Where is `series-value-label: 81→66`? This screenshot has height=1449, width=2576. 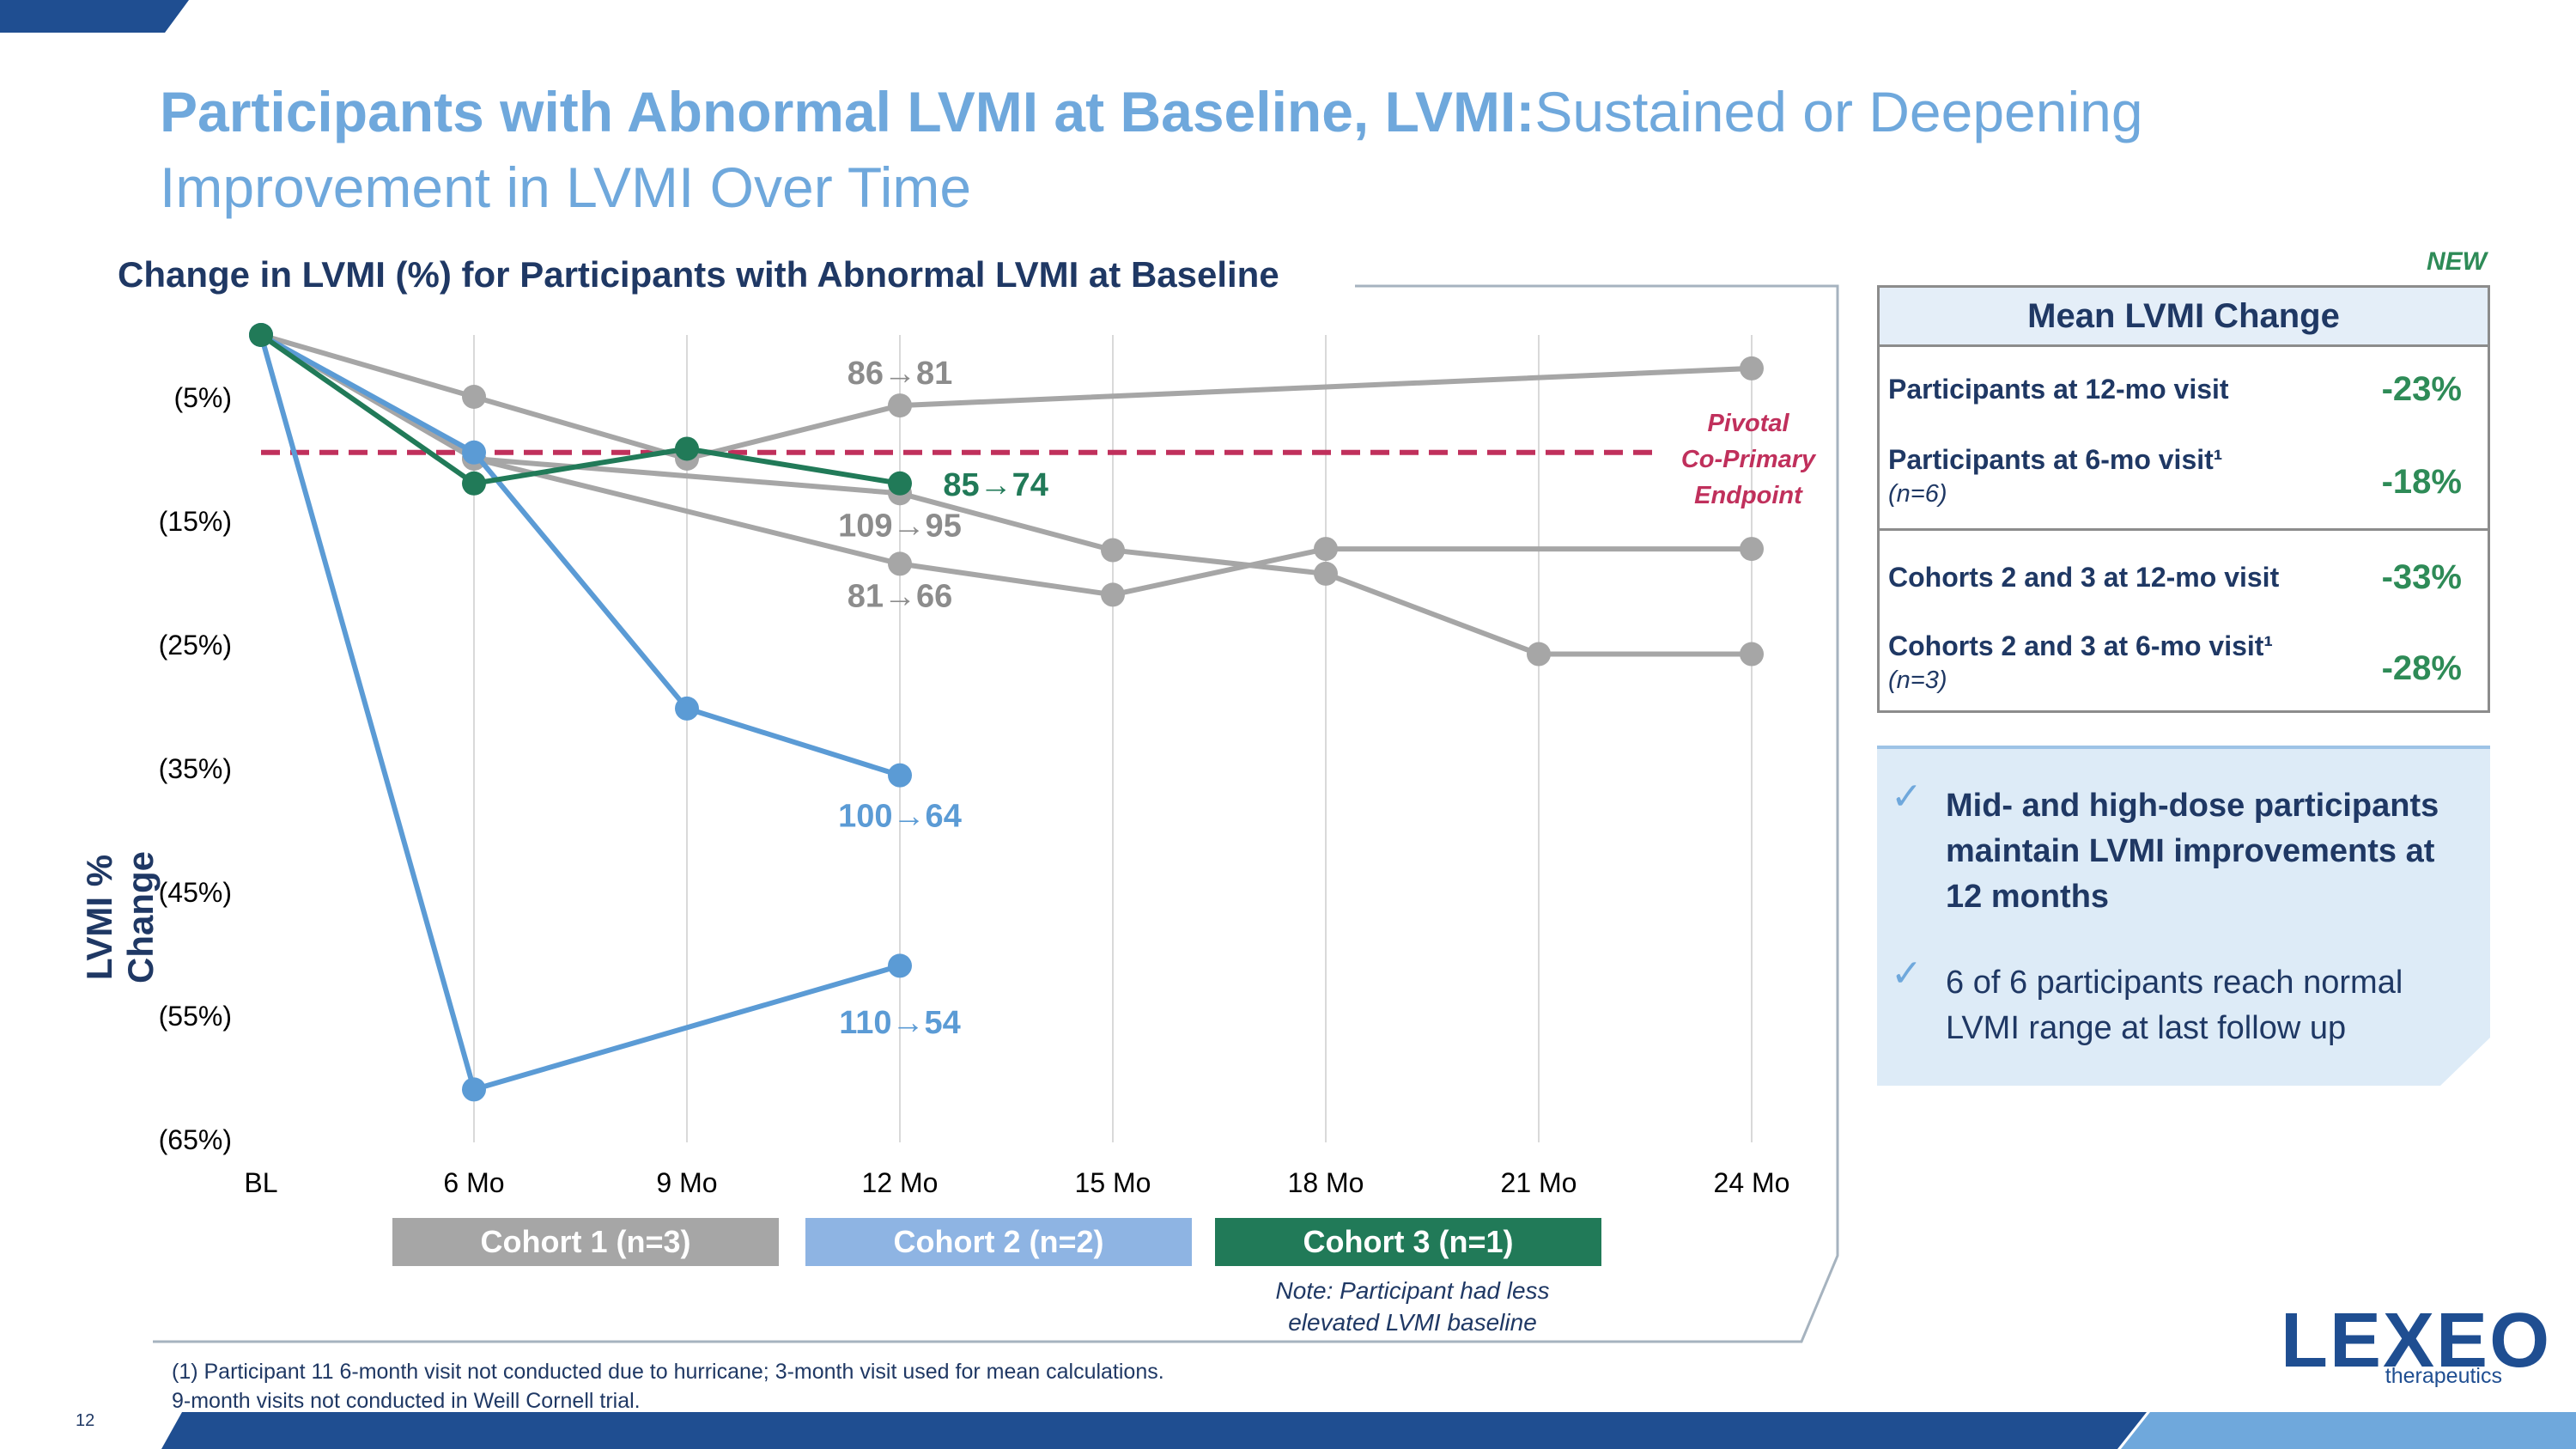
series-value-label: 81→66 is located at coordinates (900, 596).